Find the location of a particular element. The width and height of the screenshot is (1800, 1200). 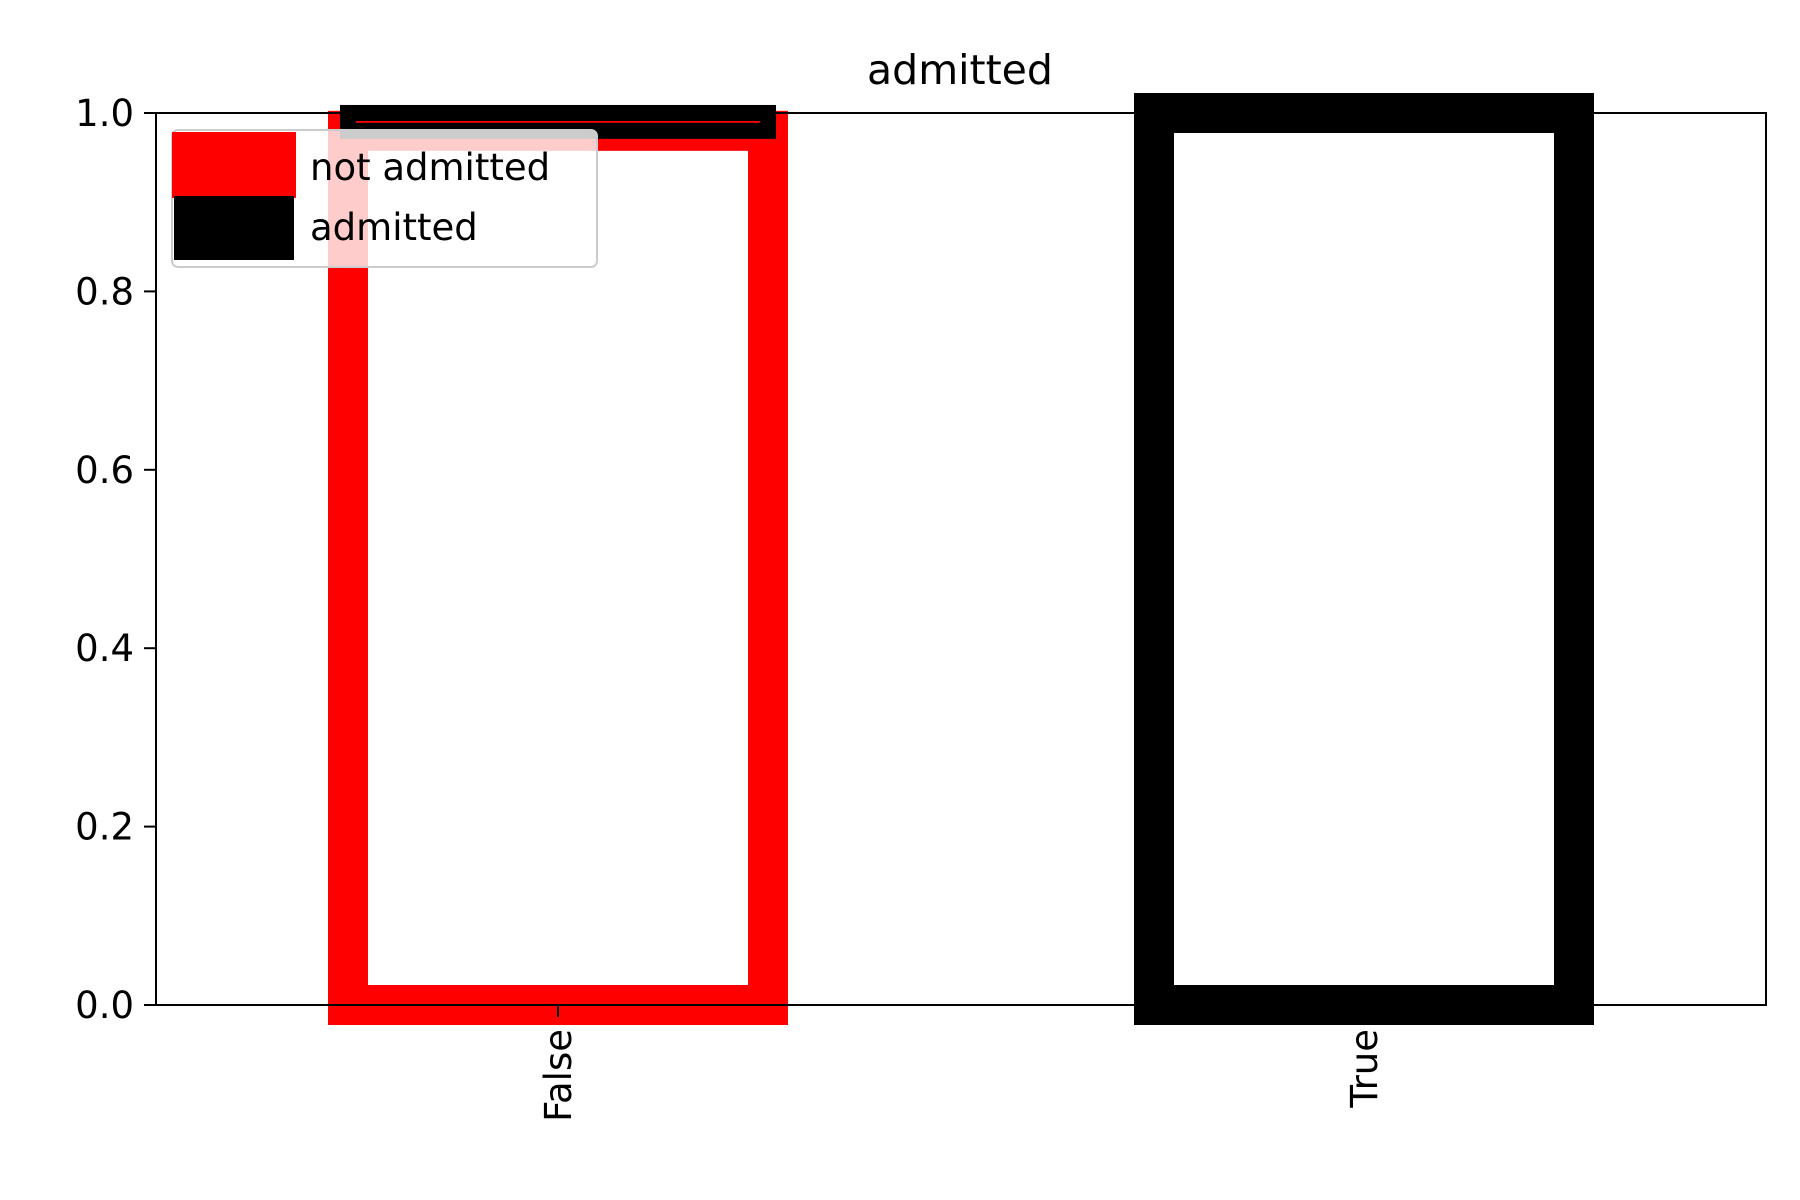

y-axis: 0.0 0.2 0.4 0.6 0.8 1.0 is located at coordinates (115, 559).